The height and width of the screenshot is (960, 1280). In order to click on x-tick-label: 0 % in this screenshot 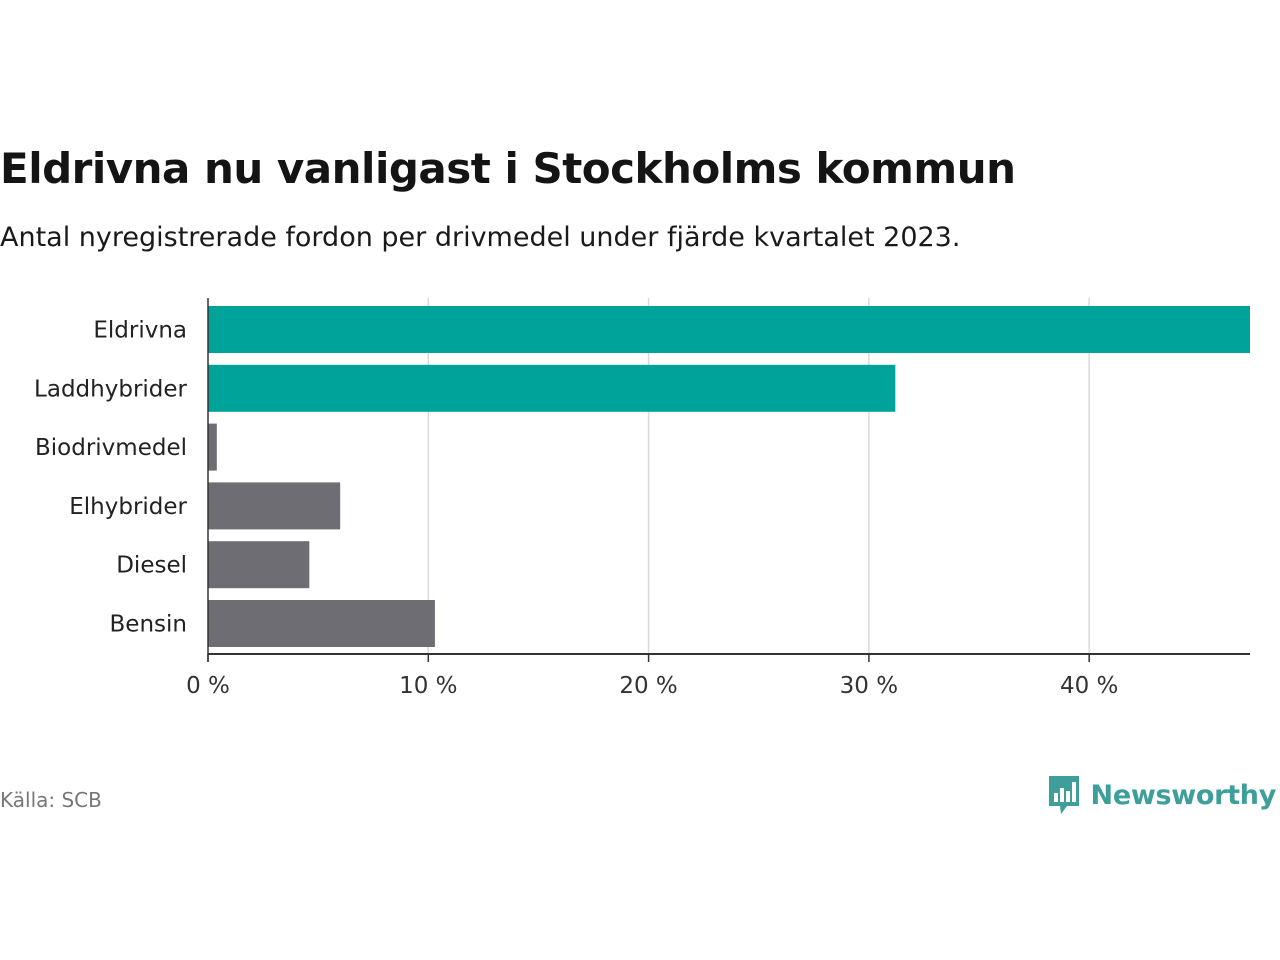, I will do `click(208, 686)`.